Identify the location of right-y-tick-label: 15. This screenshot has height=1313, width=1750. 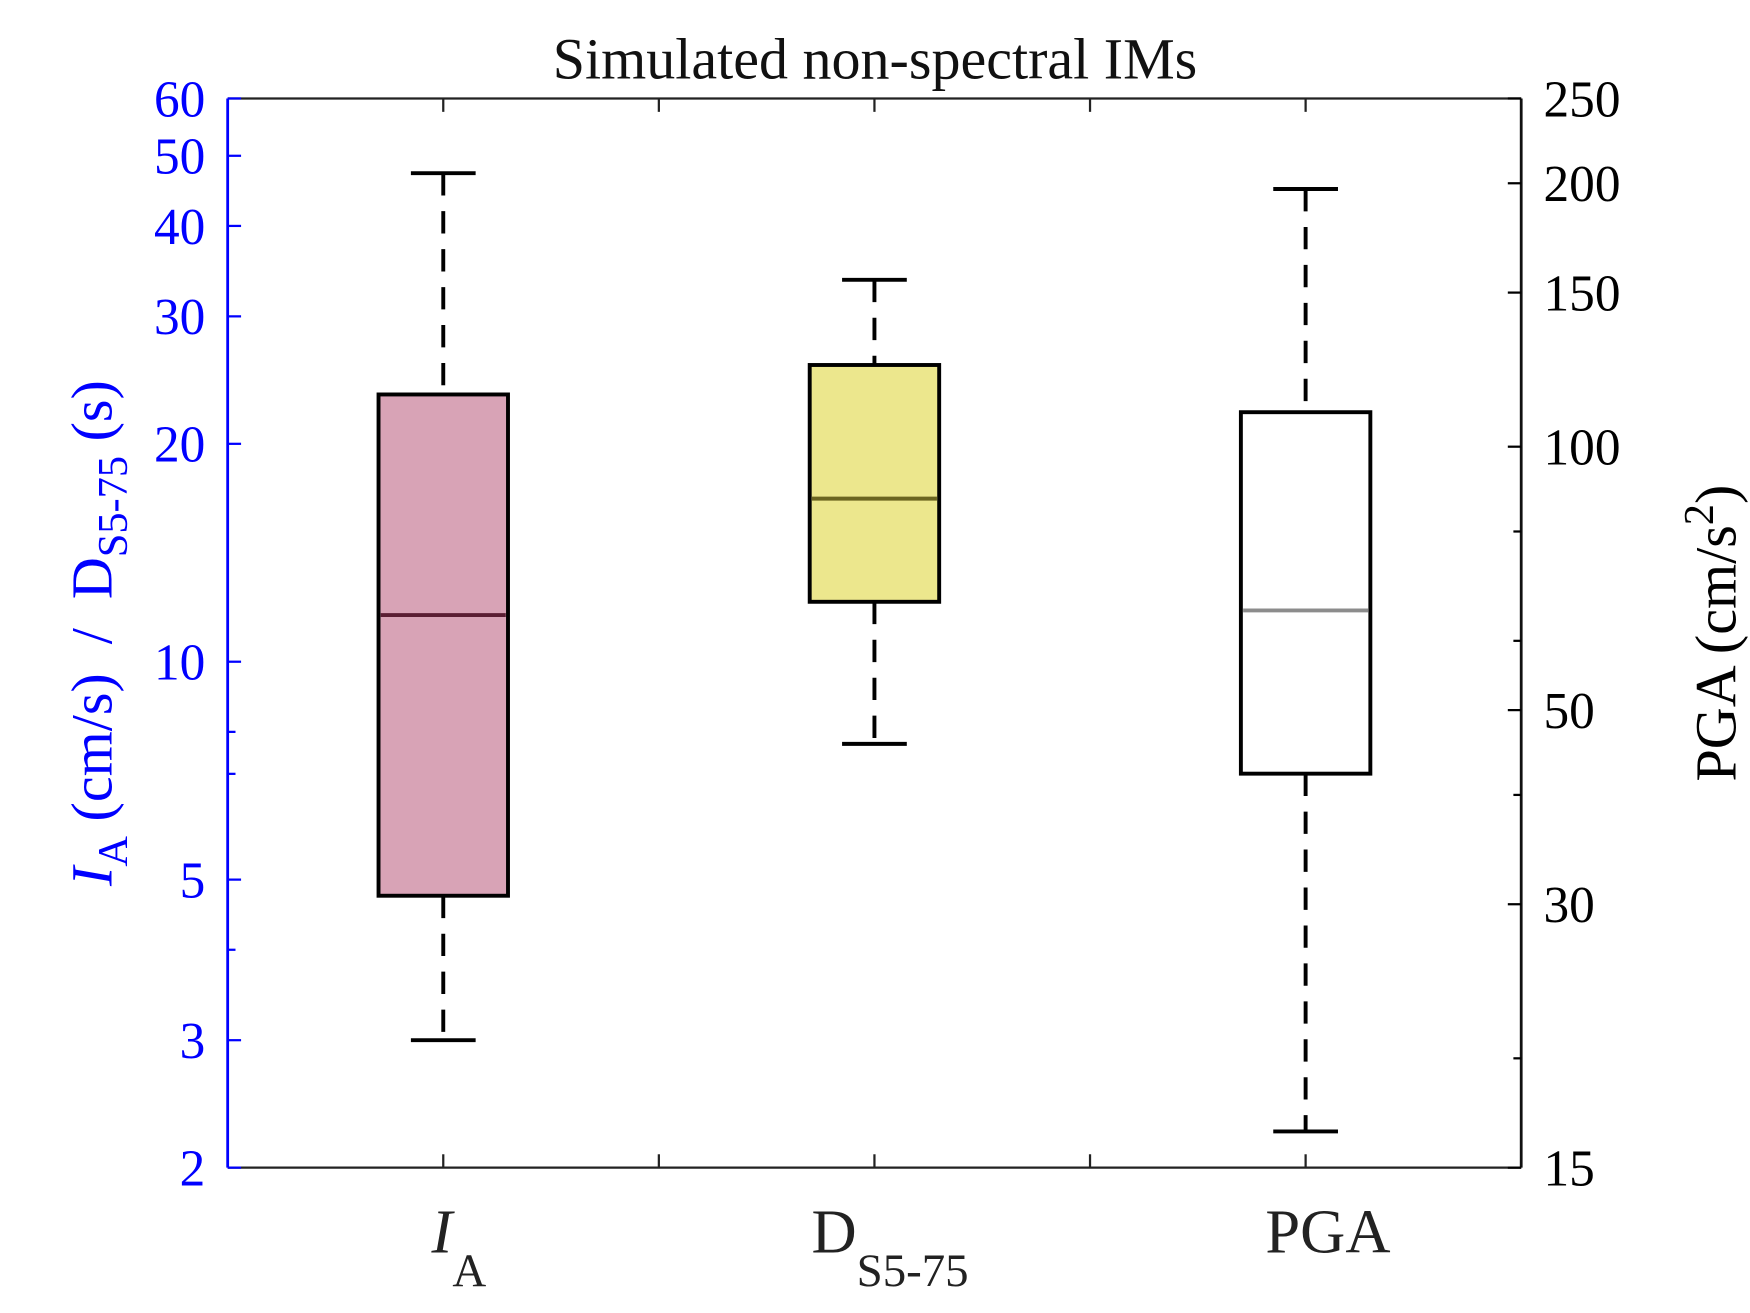
(1569, 1169).